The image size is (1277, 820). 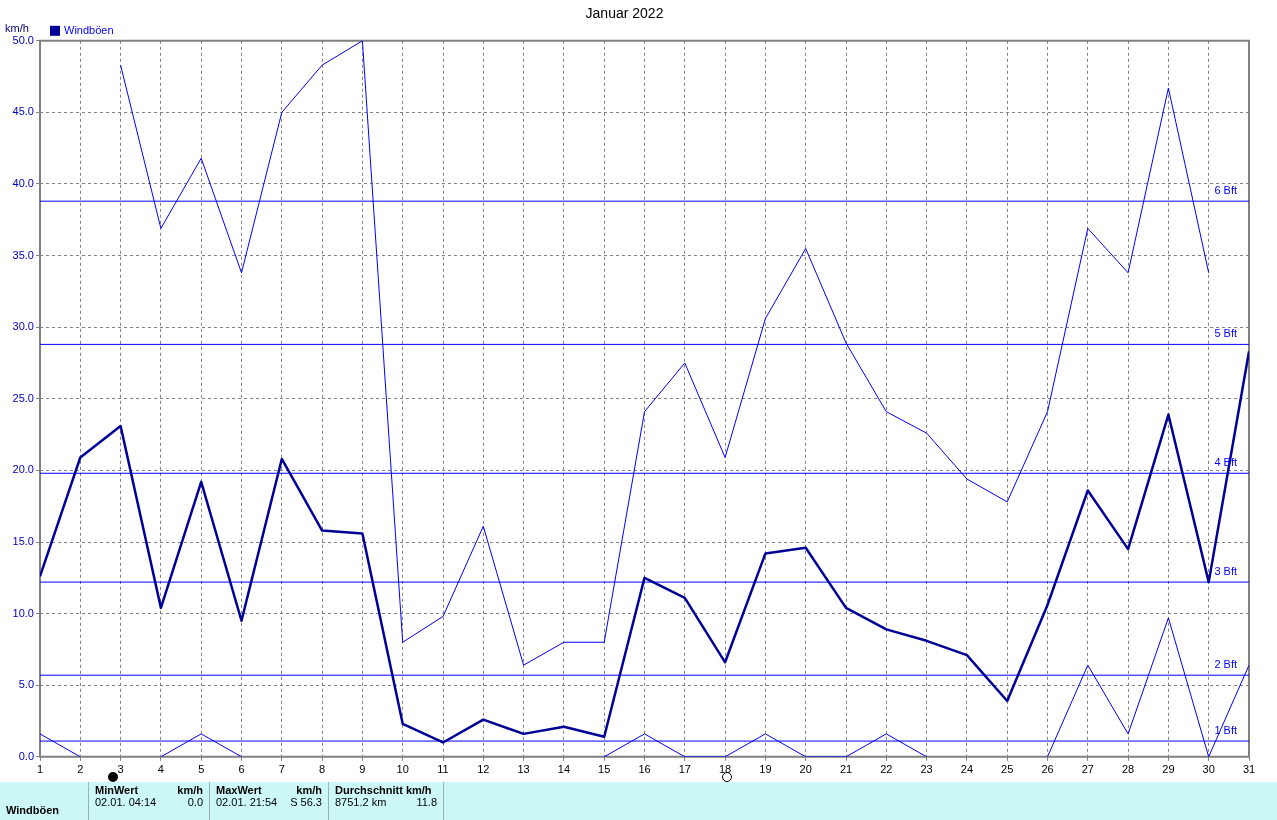 What do you see at coordinates (384, 790) in the screenshot?
I see `text: Durchschnitt km/h` at bounding box center [384, 790].